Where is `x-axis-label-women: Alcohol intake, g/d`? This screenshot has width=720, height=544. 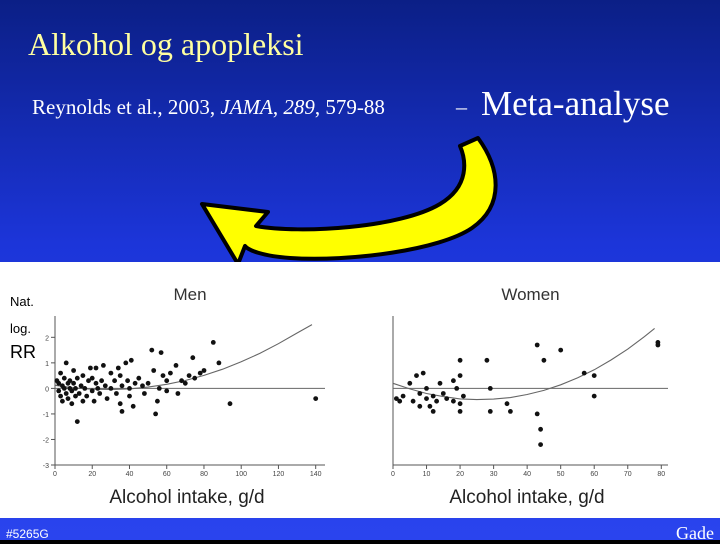 x-axis-label-women: Alcohol intake, g/d is located at coordinates (526, 497).